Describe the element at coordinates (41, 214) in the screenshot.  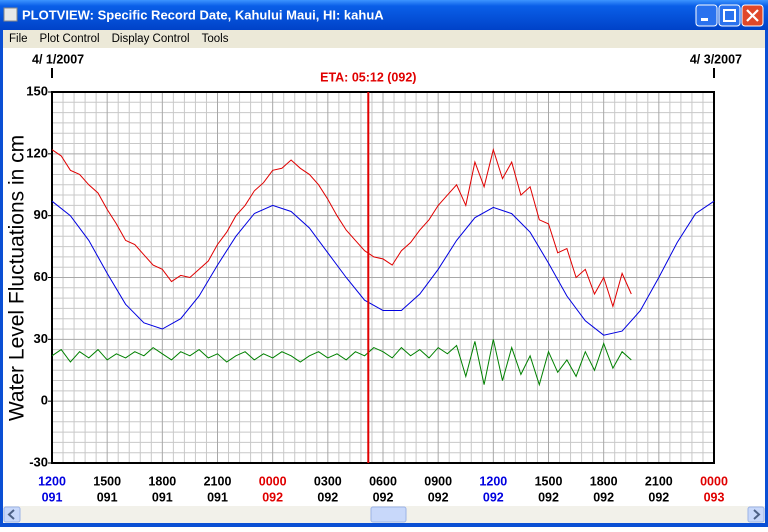
I see `y-tick-label: 90` at that location.